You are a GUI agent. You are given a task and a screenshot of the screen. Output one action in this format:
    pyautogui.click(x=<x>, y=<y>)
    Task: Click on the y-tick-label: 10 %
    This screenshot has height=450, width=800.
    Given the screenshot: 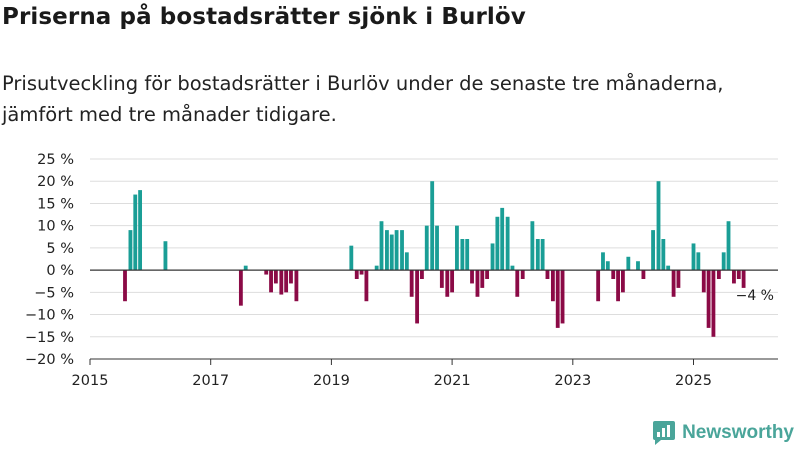 What is the action you would take?
    pyautogui.click(x=55, y=227)
    